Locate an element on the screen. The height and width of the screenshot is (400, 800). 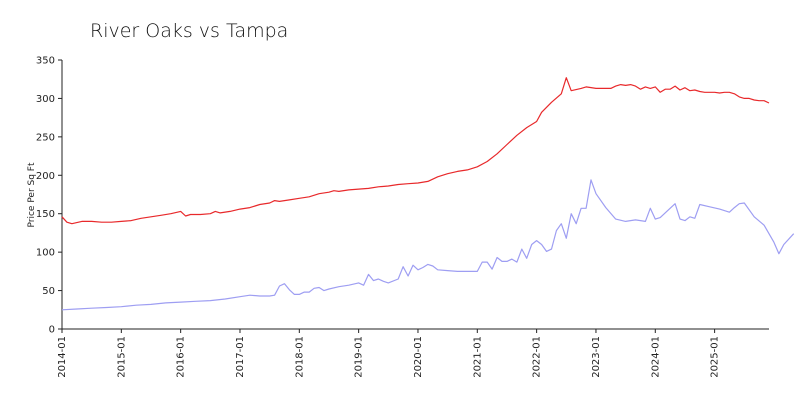
y-tick-label: 50 is located at coordinates (48, 291).